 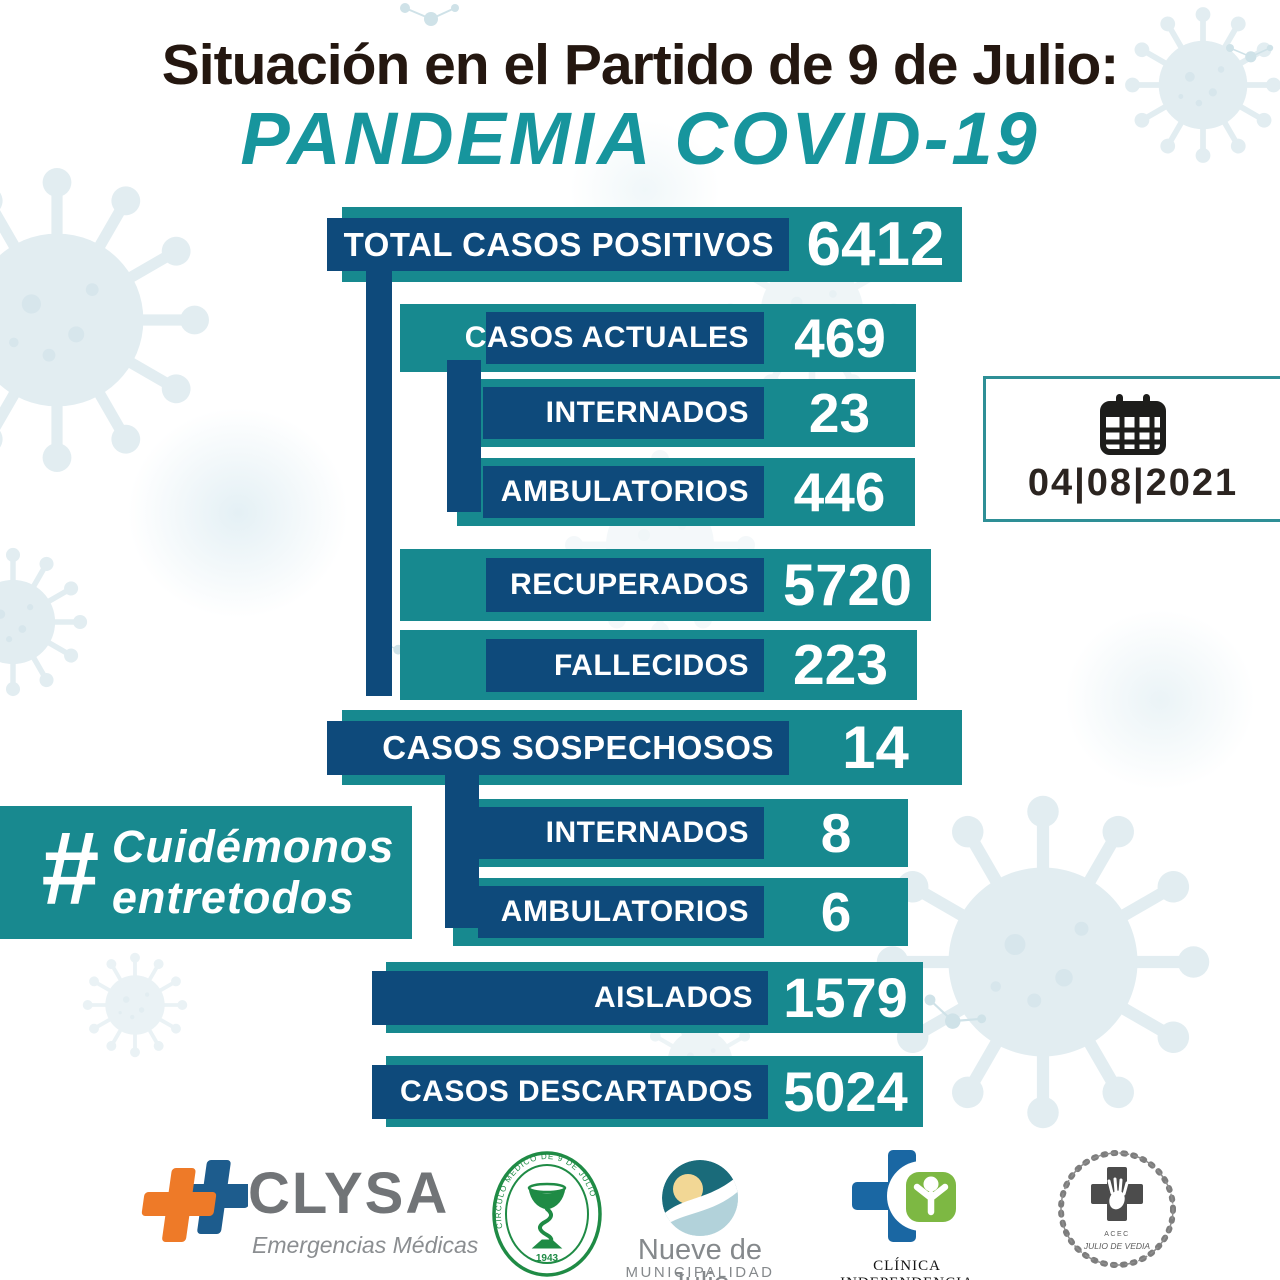 What do you see at coordinates (840, 665) in the screenshot?
I see `stat-value: 223` at bounding box center [840, 665].